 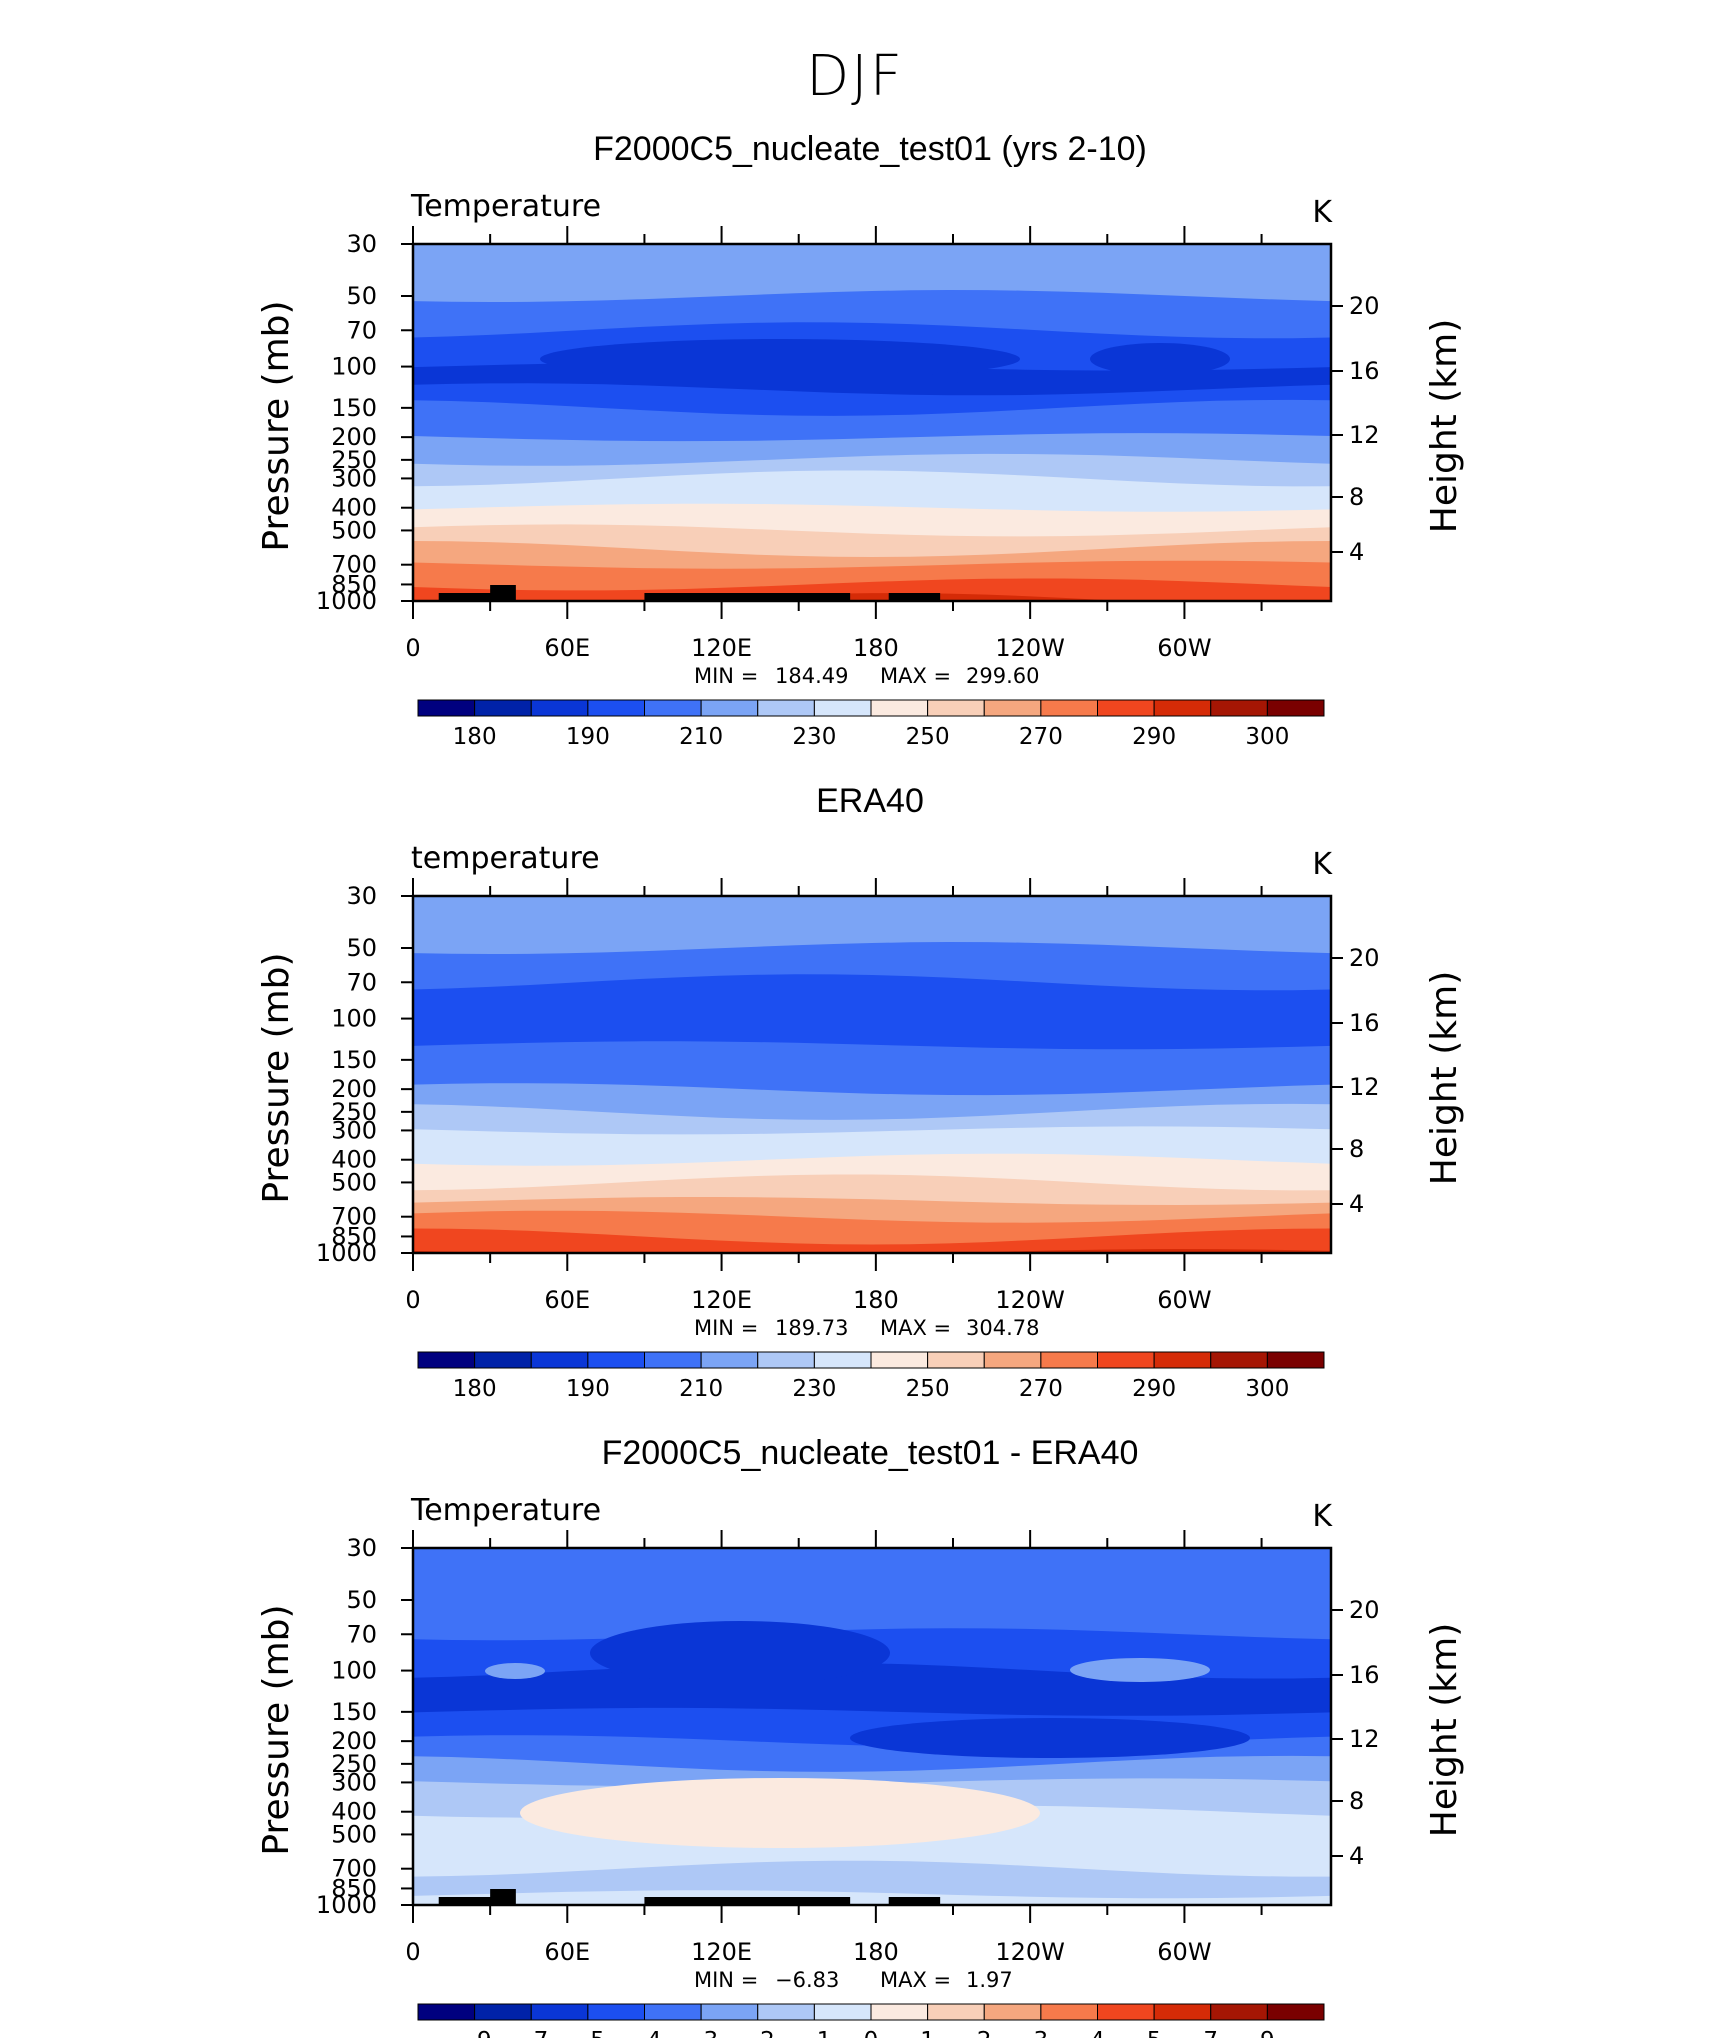 What do you see at coordinates (475, 2033) in the screenshot?
I see `colorbar-label: −9` at bounding box center [475, 2033].